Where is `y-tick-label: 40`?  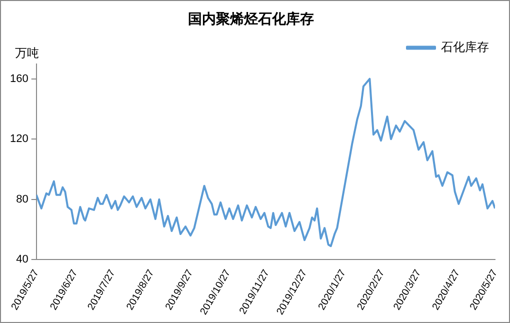 y-tick-label: 40 is located at coordinates (22, 260).